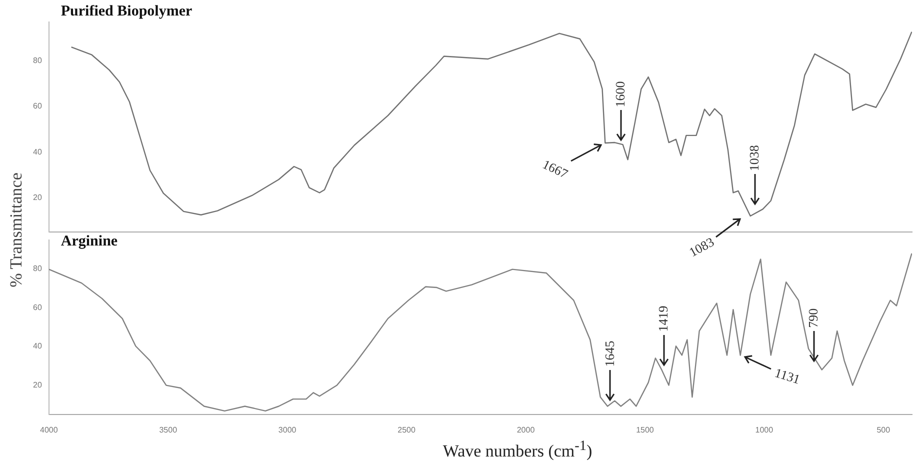 The width and height of the screenshot is (915, 463). Describe the element at coordinates (526, 429) in the screenshot. I see `x-tick-label: 2000` at that location.